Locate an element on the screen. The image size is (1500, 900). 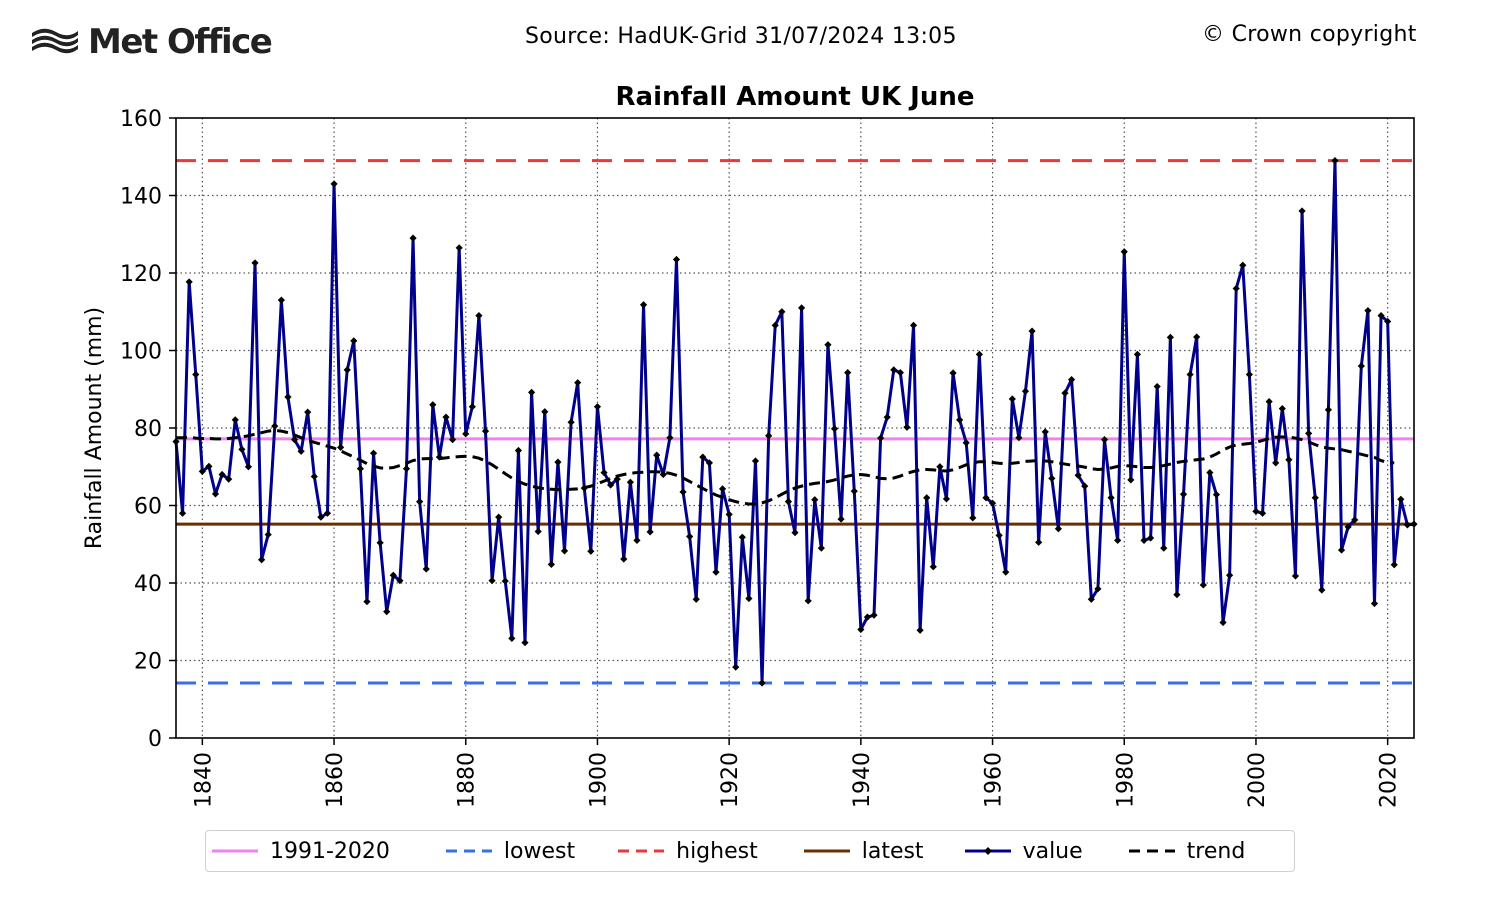
legend-item-highest: highest is located at coordinates (685, 851).